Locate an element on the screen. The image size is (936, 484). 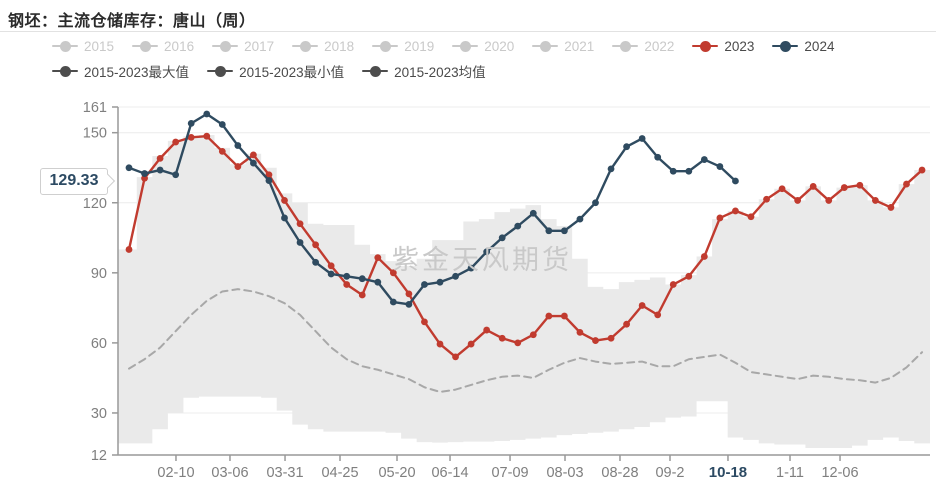
legend-item-2015-2023最小值: 2015-2023最小值 is located at coordinates (275, 71).